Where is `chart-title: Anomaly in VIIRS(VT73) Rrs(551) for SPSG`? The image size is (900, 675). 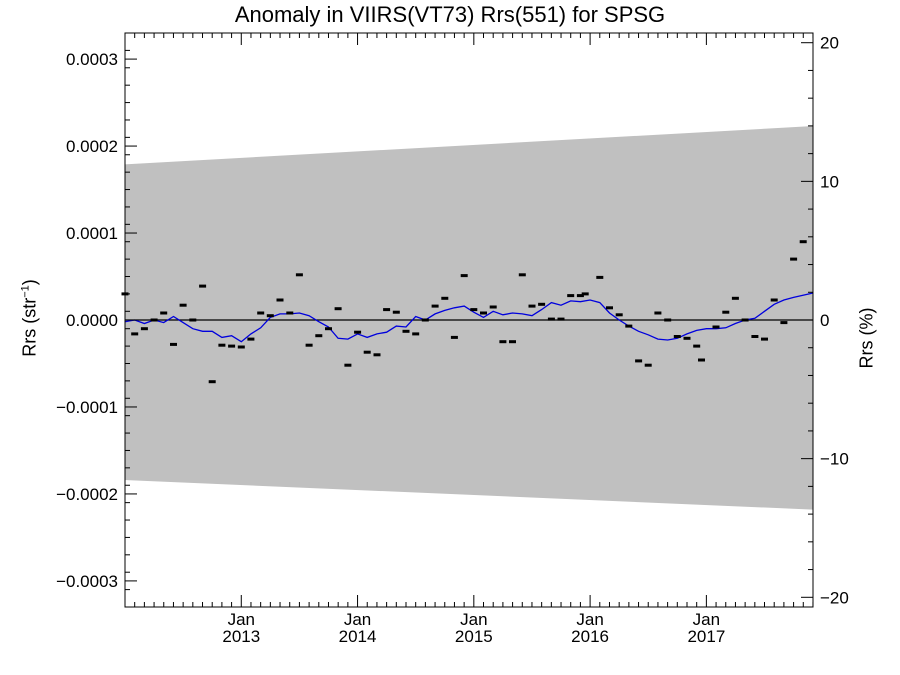 chart-title: Anomaly in VIIRS(VT73) Rrs(551) for SPSG is located at coordinates (450, 14).